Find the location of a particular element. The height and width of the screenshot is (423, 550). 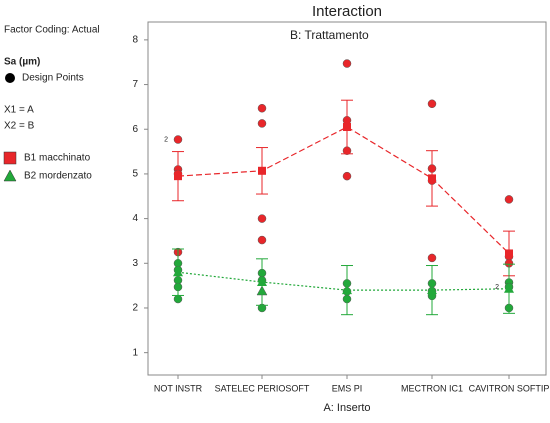

panel-text: Factor Coding: Actual is located at coordinates (52, 30).